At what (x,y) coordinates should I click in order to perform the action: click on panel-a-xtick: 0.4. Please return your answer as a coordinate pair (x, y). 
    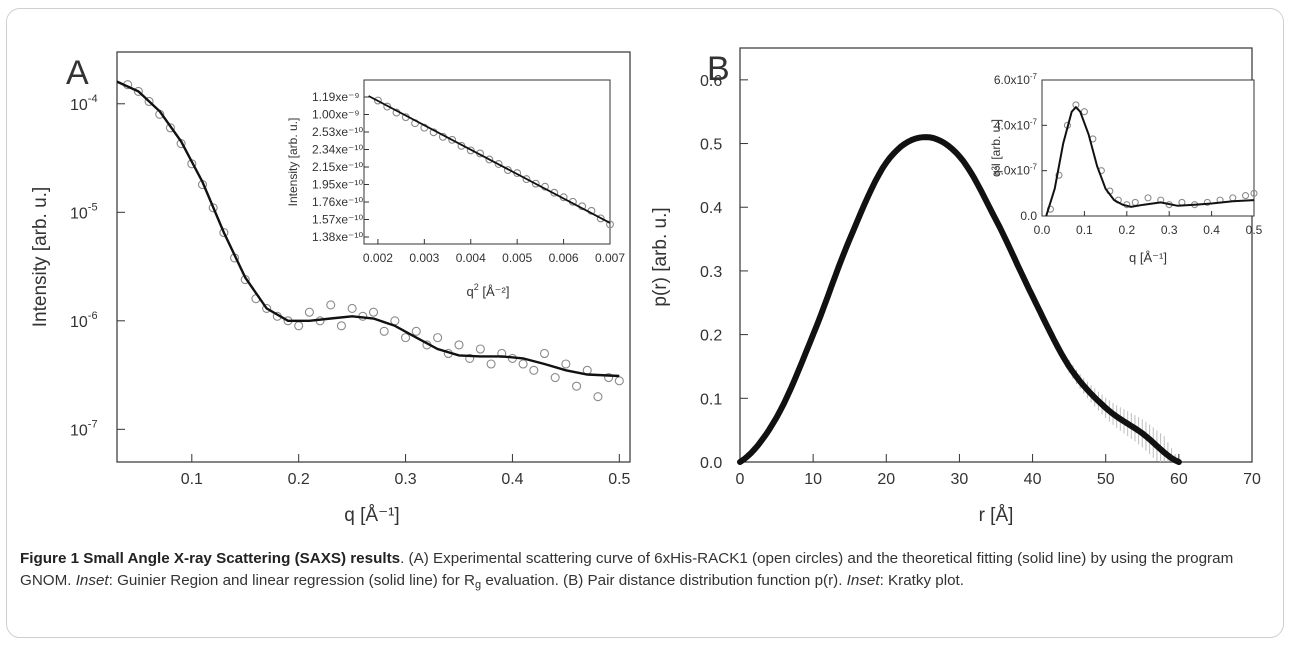
    Looking at the image, I should click on (512, 479).